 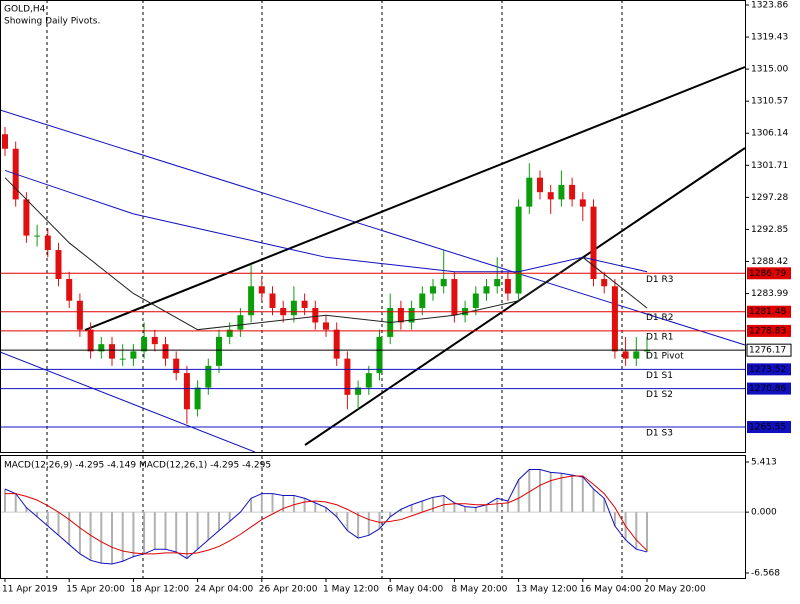 What do you see at coordinates (415, 590) in the screenshot?
I see `x-tick-label: 6 May 04:00` at bounding box center [415, 590].